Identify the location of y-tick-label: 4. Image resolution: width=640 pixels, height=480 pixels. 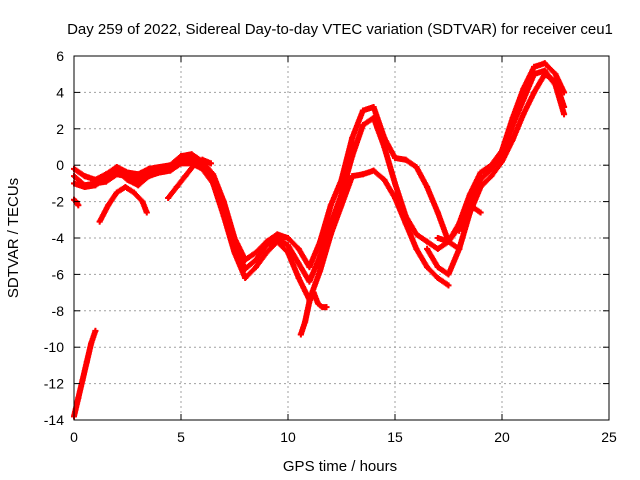
(60, 92).